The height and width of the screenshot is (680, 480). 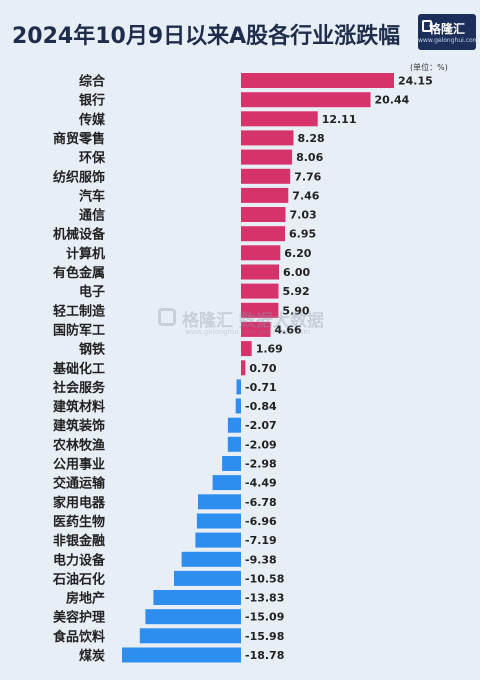 I want to click on logo-icon, so click(x=427, y=26).